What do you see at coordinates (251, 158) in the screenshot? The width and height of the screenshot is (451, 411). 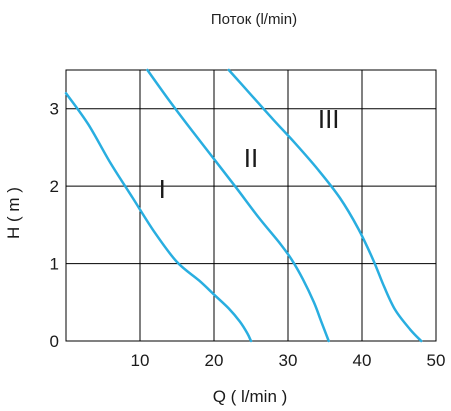 I see `series-label-ii: II` at bounding box center [251, 158].